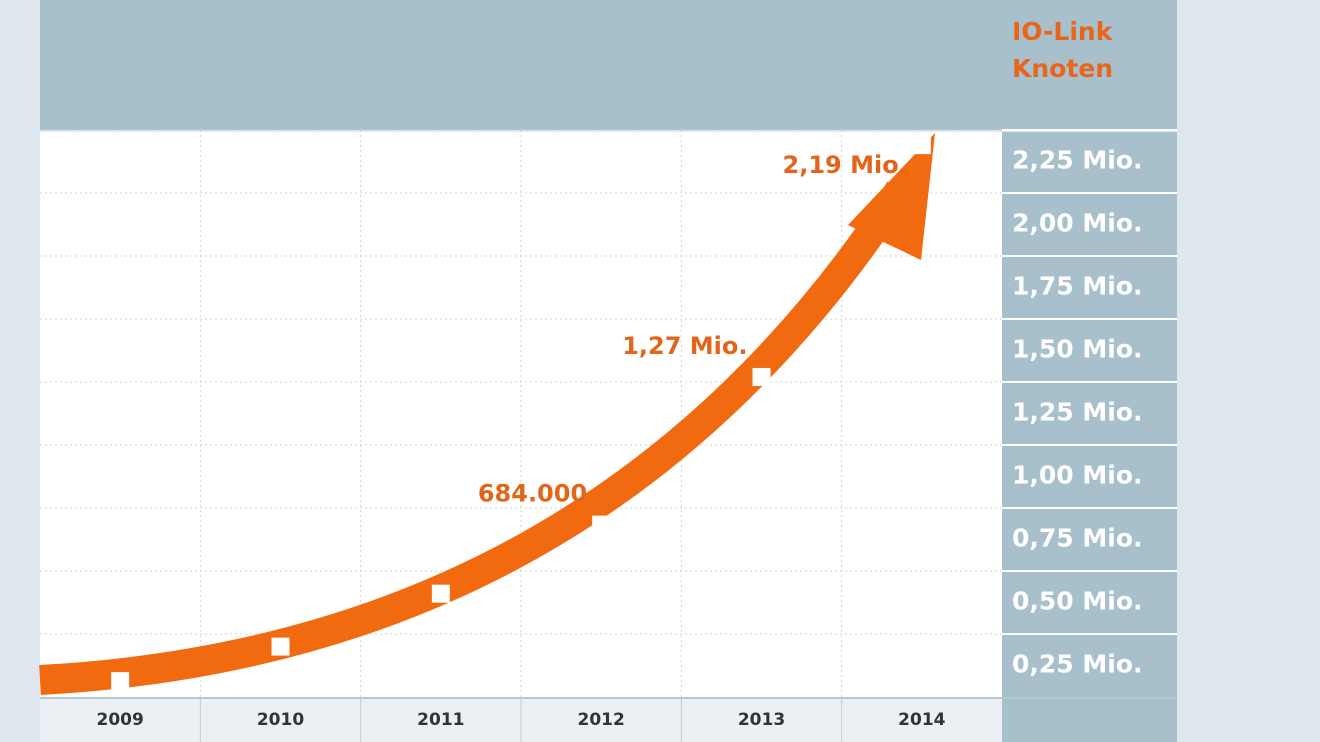  What do you see at coordinates (1077, 601) in the screenshot?
I see `y-tick-label: 0,50 Mio.` at bounding box center [1077, 601].